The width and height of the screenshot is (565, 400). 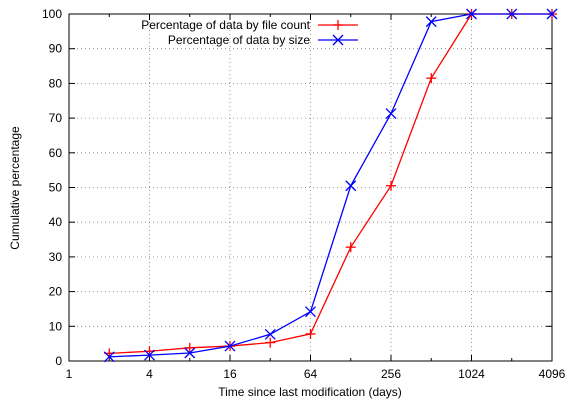 What do you see at coordinates (471, 374) in the screenshot?
I see `x-tick-label: 1024` at bounding box center [471, 374].